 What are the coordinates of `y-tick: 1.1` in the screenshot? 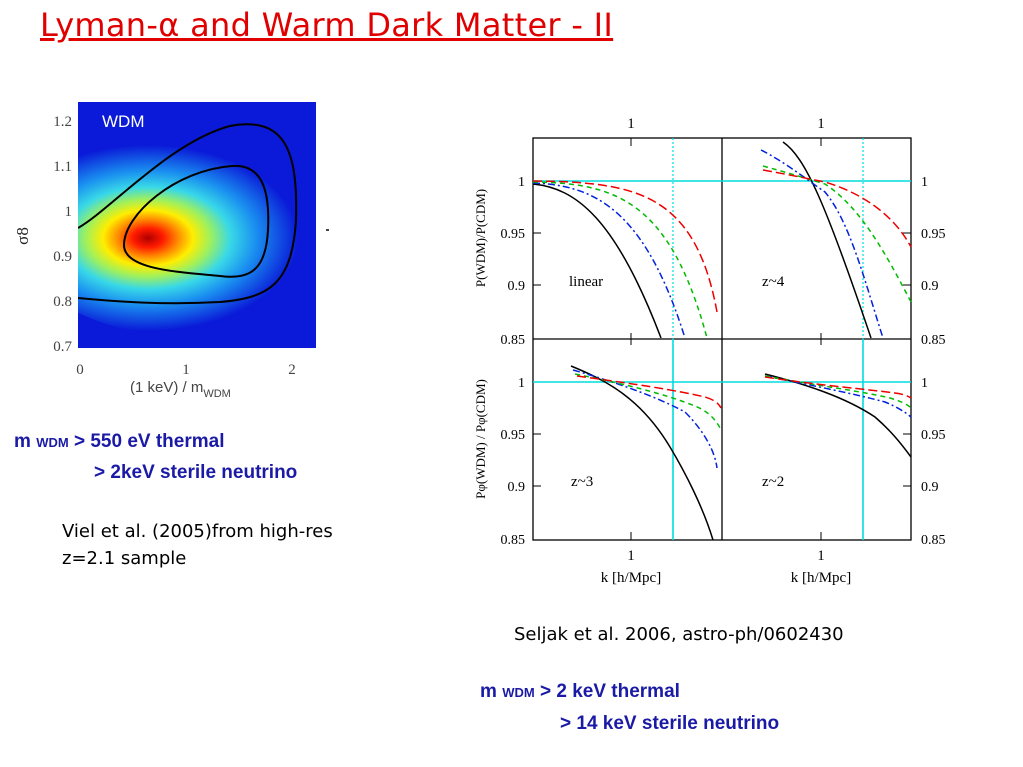 It's located at (62, 167).